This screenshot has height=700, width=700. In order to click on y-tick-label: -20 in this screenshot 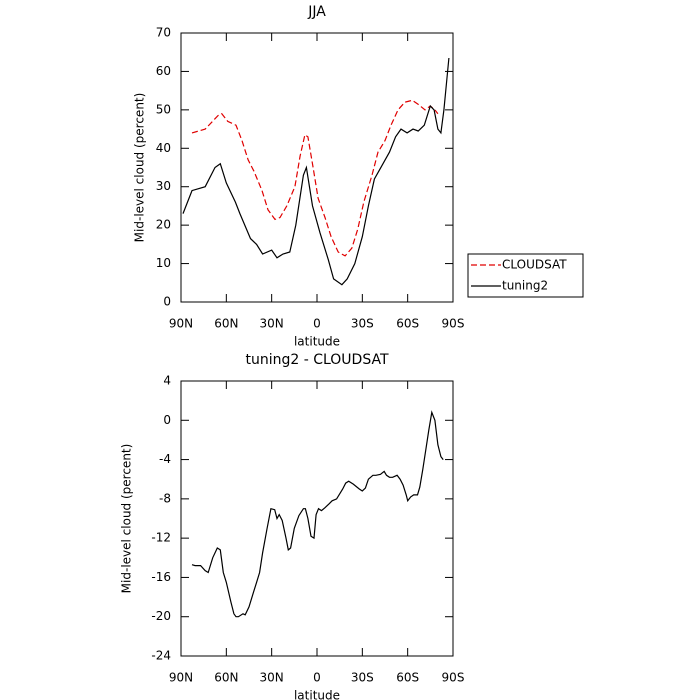, I will do `click(161, 616)`.